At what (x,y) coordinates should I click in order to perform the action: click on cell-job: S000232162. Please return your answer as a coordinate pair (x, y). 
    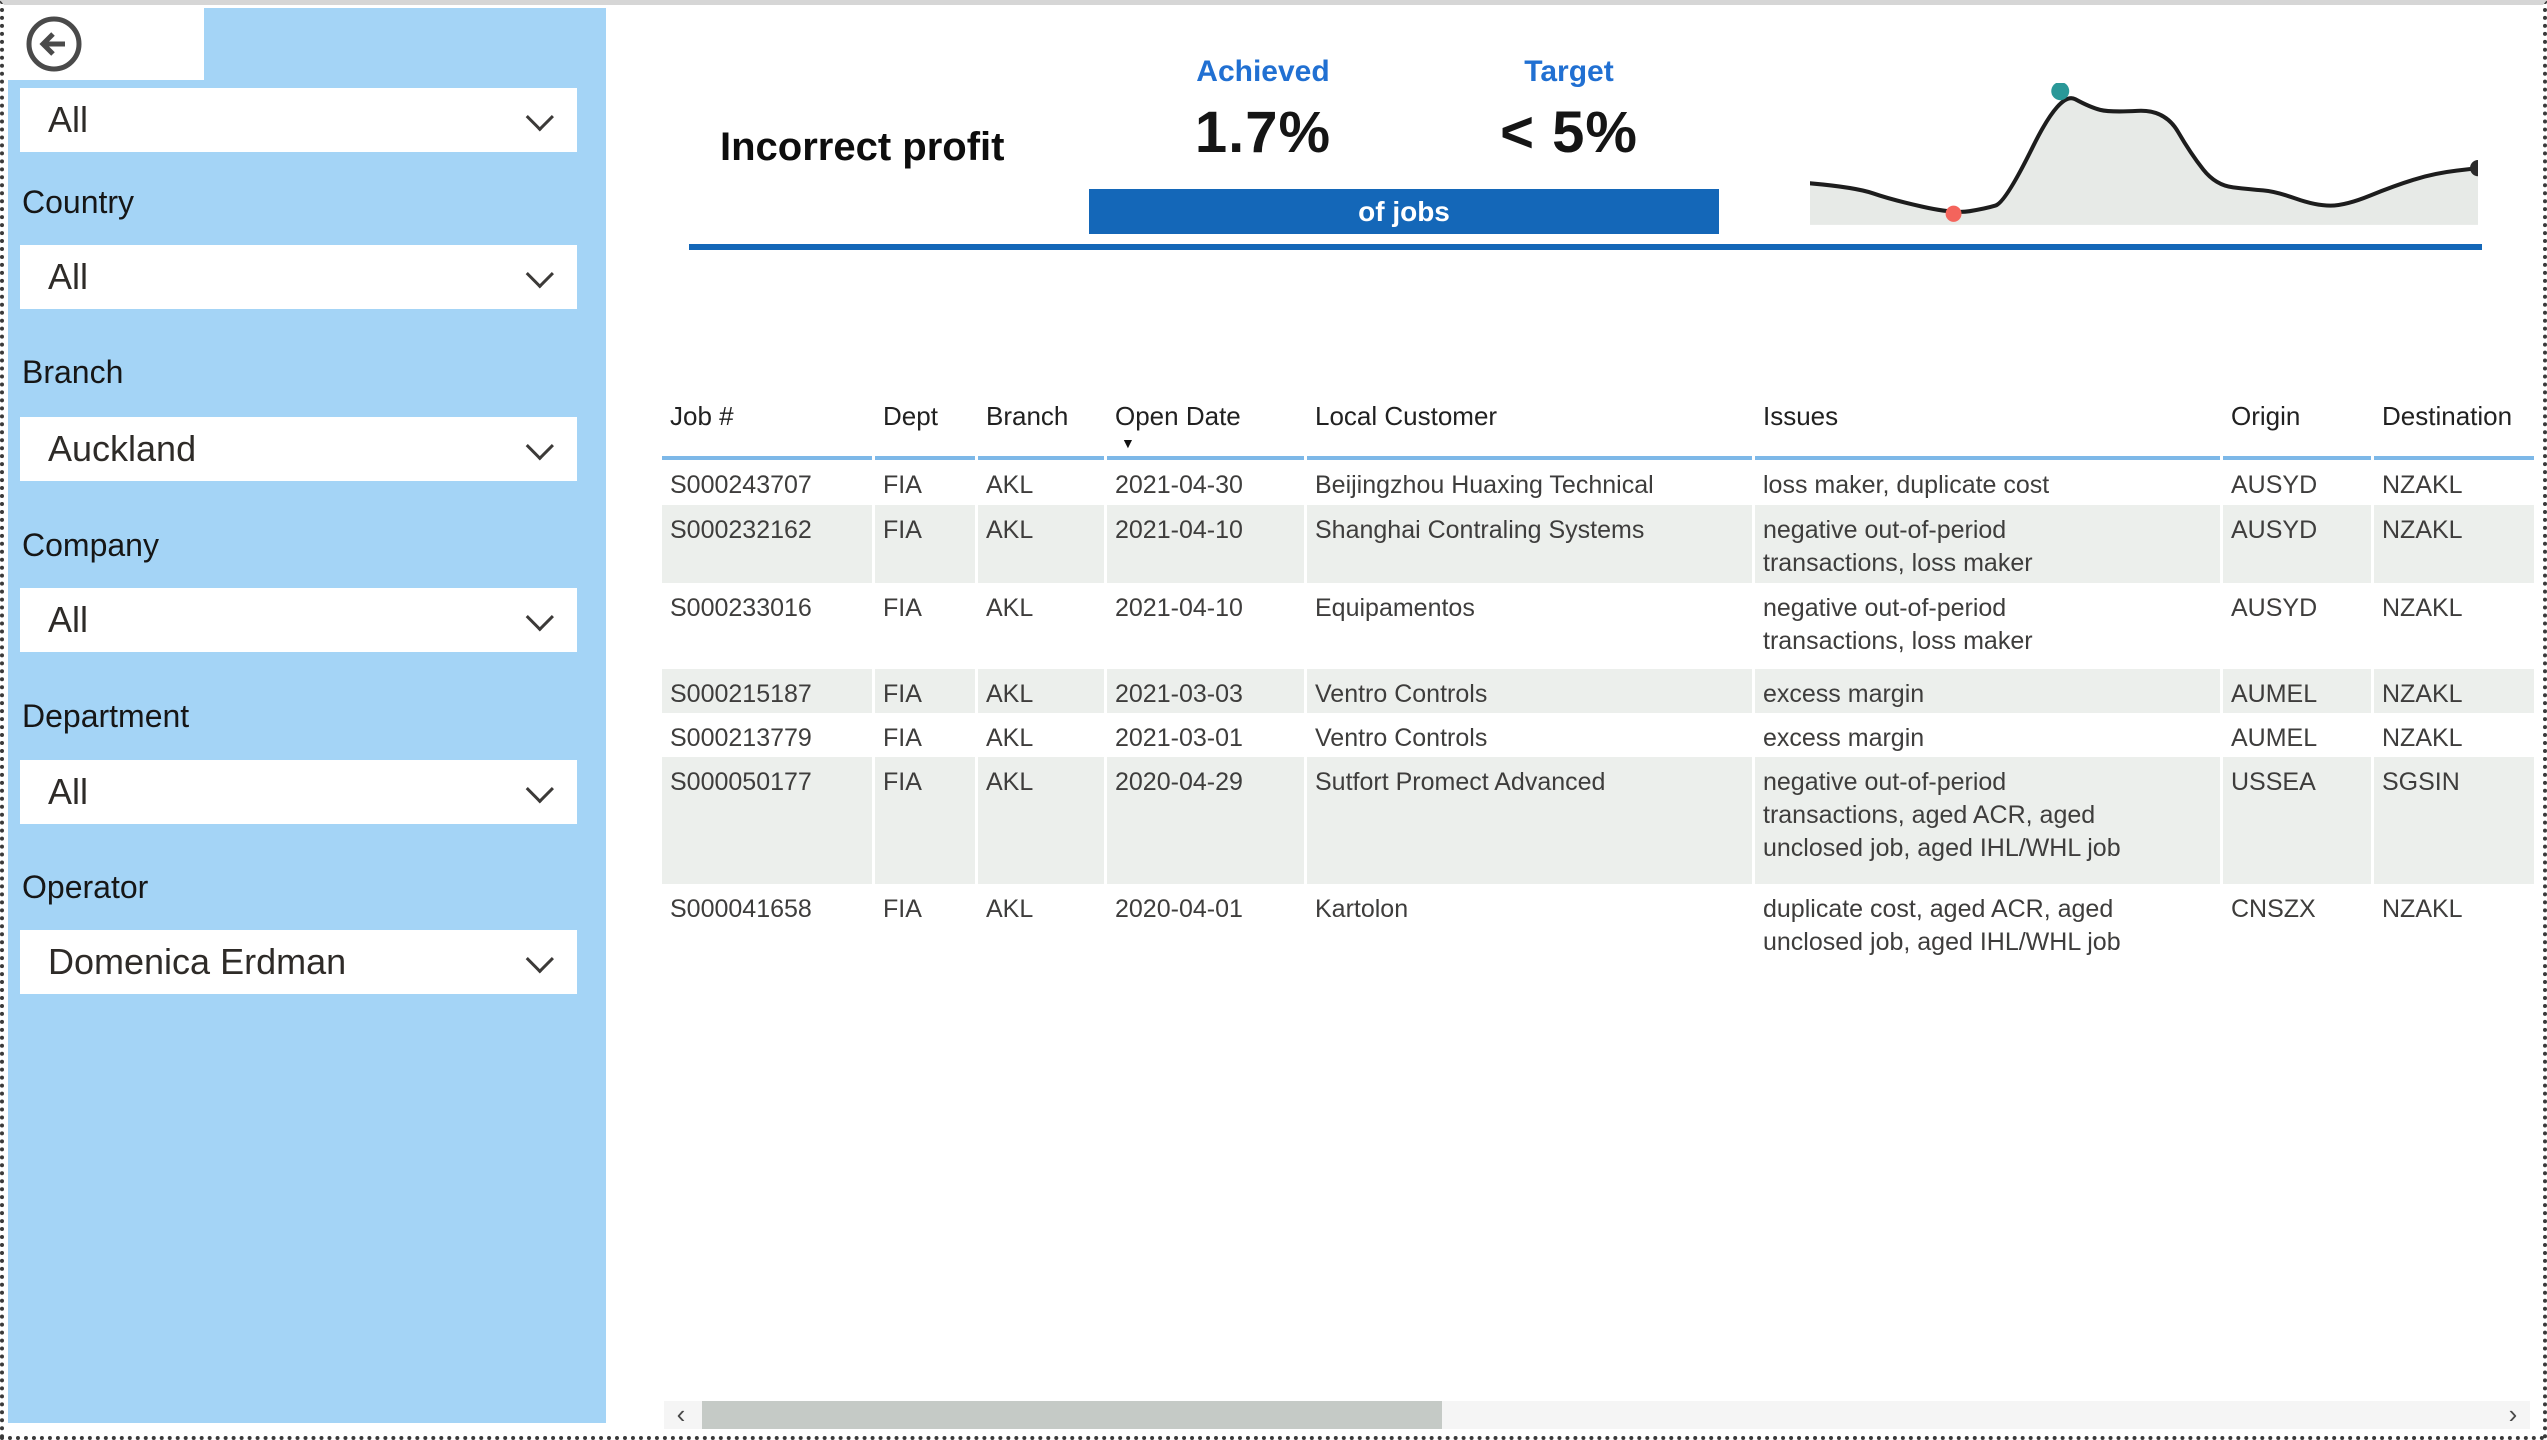
    Looking at the image, I should click on (767, 544).